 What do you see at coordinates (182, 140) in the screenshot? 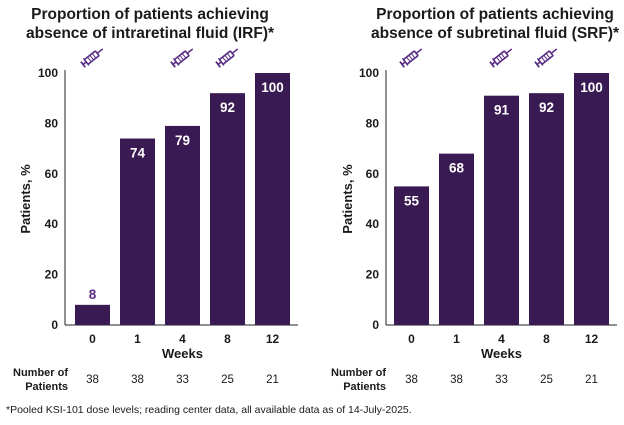
I see `data-label: 79` at bounding box center [182, 140].